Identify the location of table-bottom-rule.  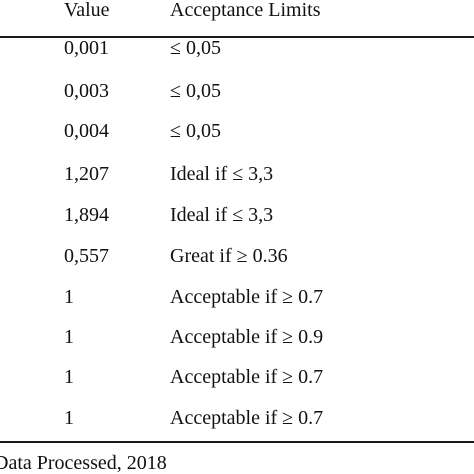
(237, 442).